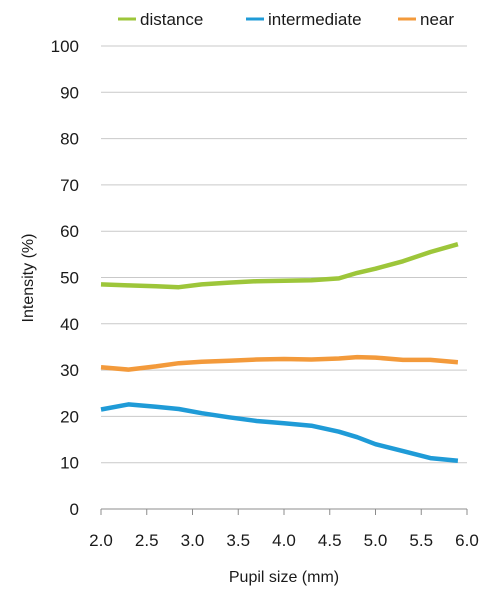  I want to click on x-tick-label: 2.5, so click(147, 540).